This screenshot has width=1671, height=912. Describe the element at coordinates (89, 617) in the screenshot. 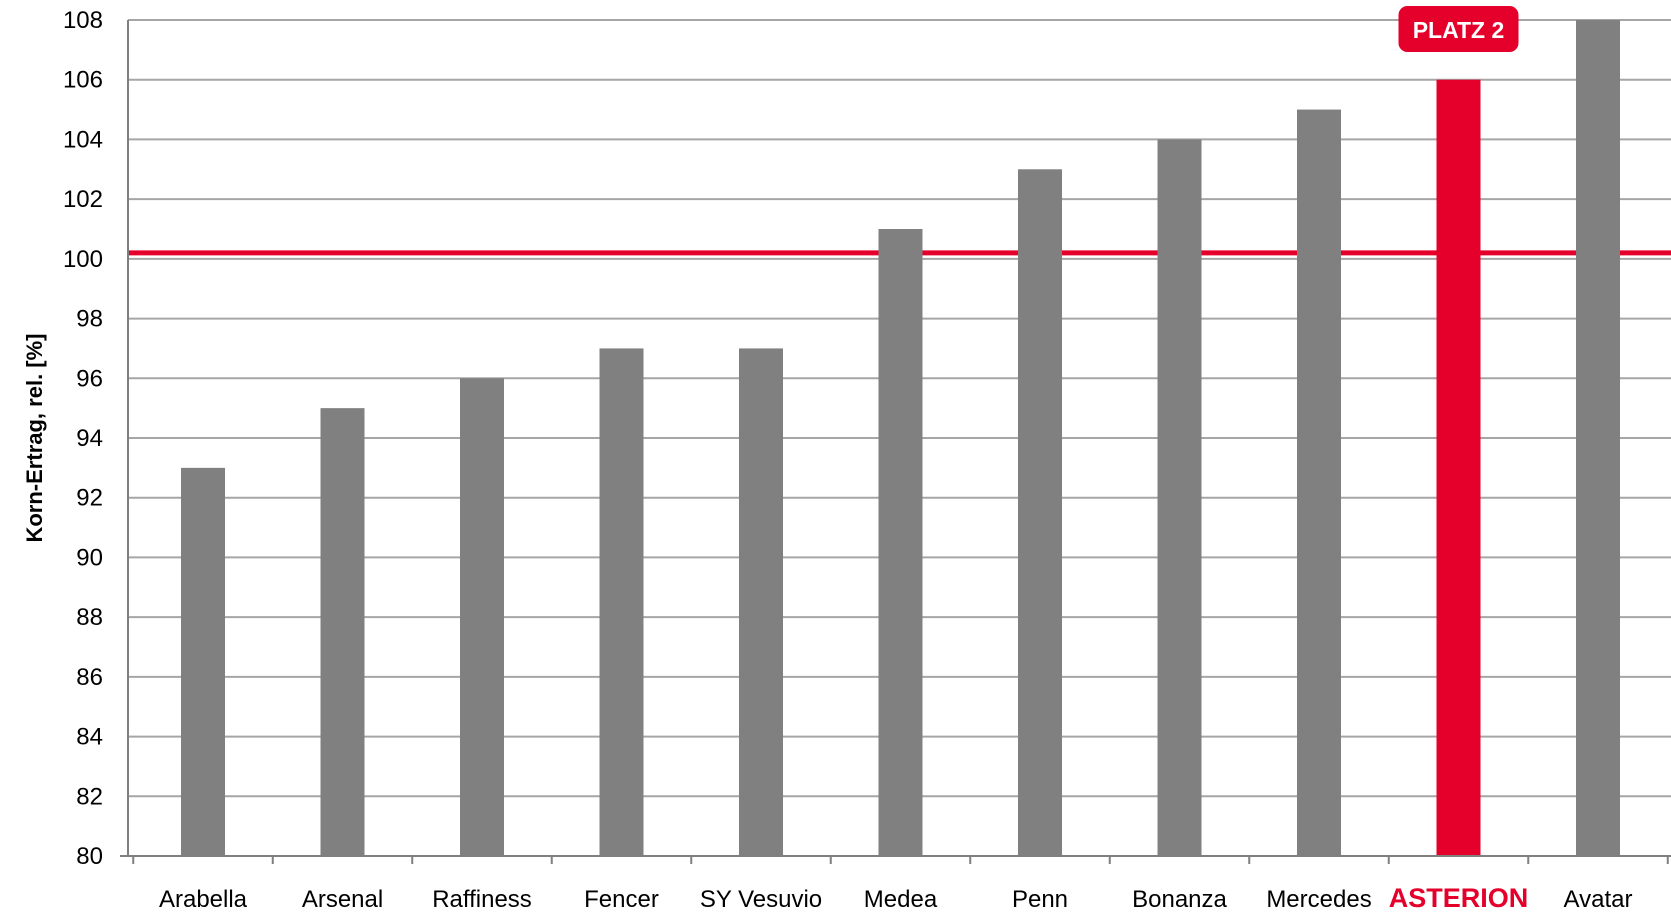

I see `y-tick-label: 88` at that location.